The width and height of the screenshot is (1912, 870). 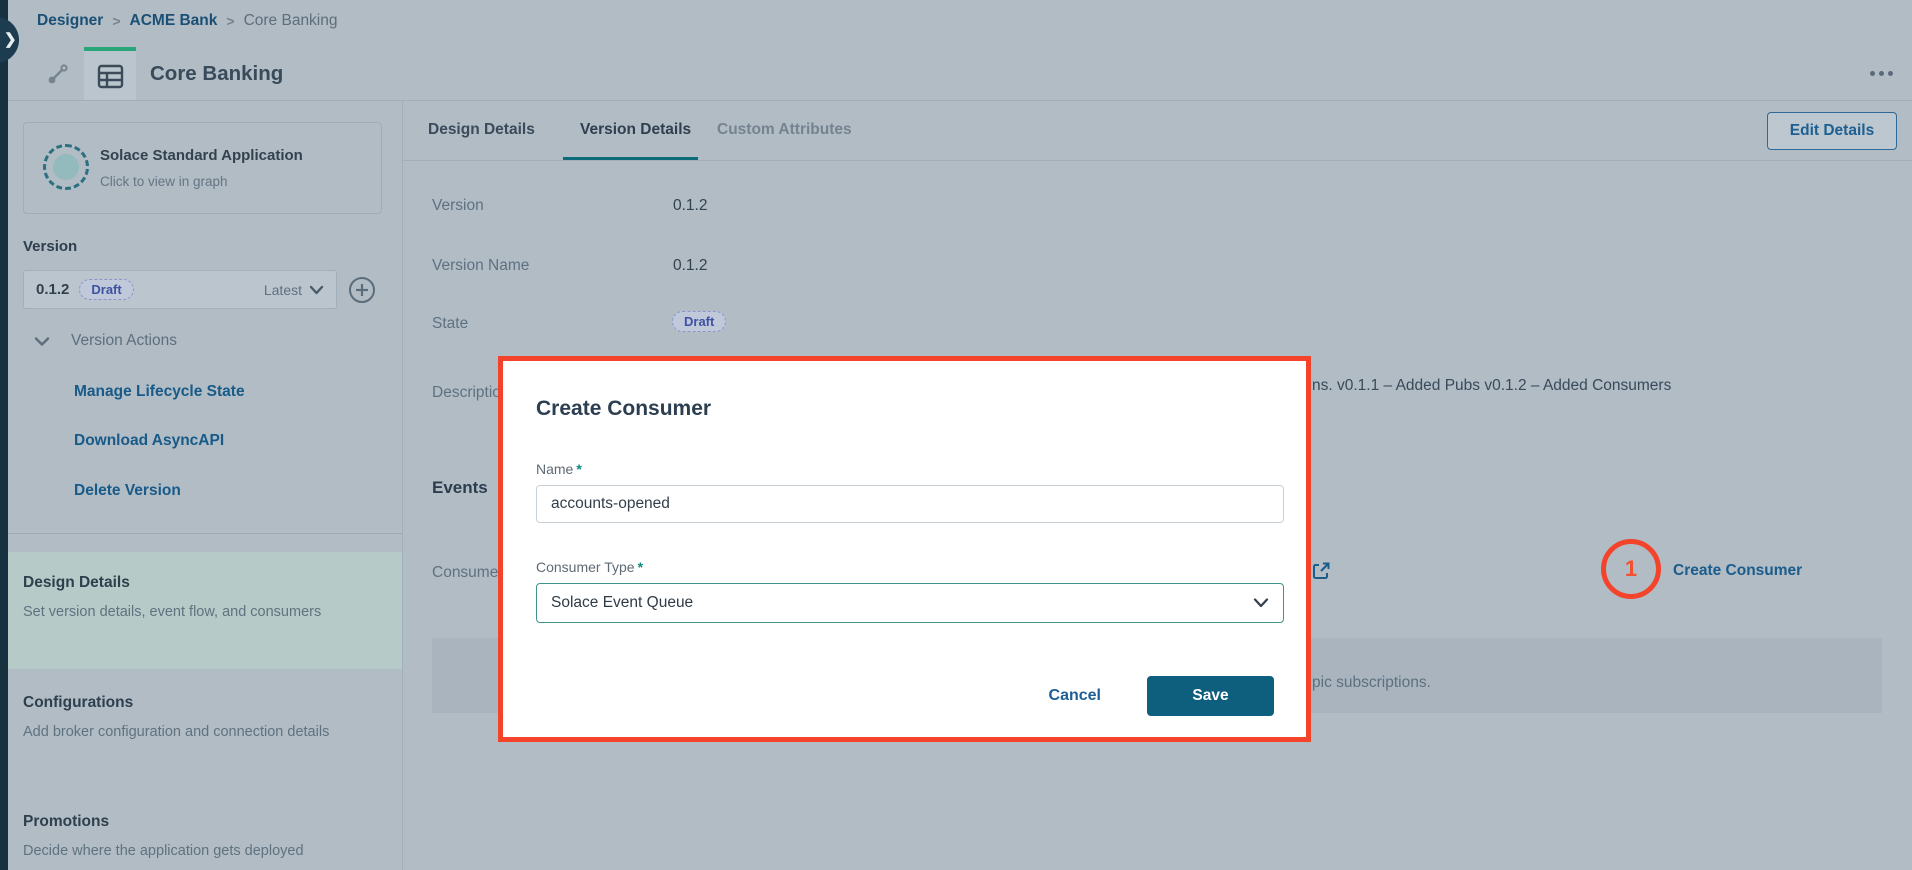 I want to click on modal-title: Create Consumer, so click(x=624, y=408).